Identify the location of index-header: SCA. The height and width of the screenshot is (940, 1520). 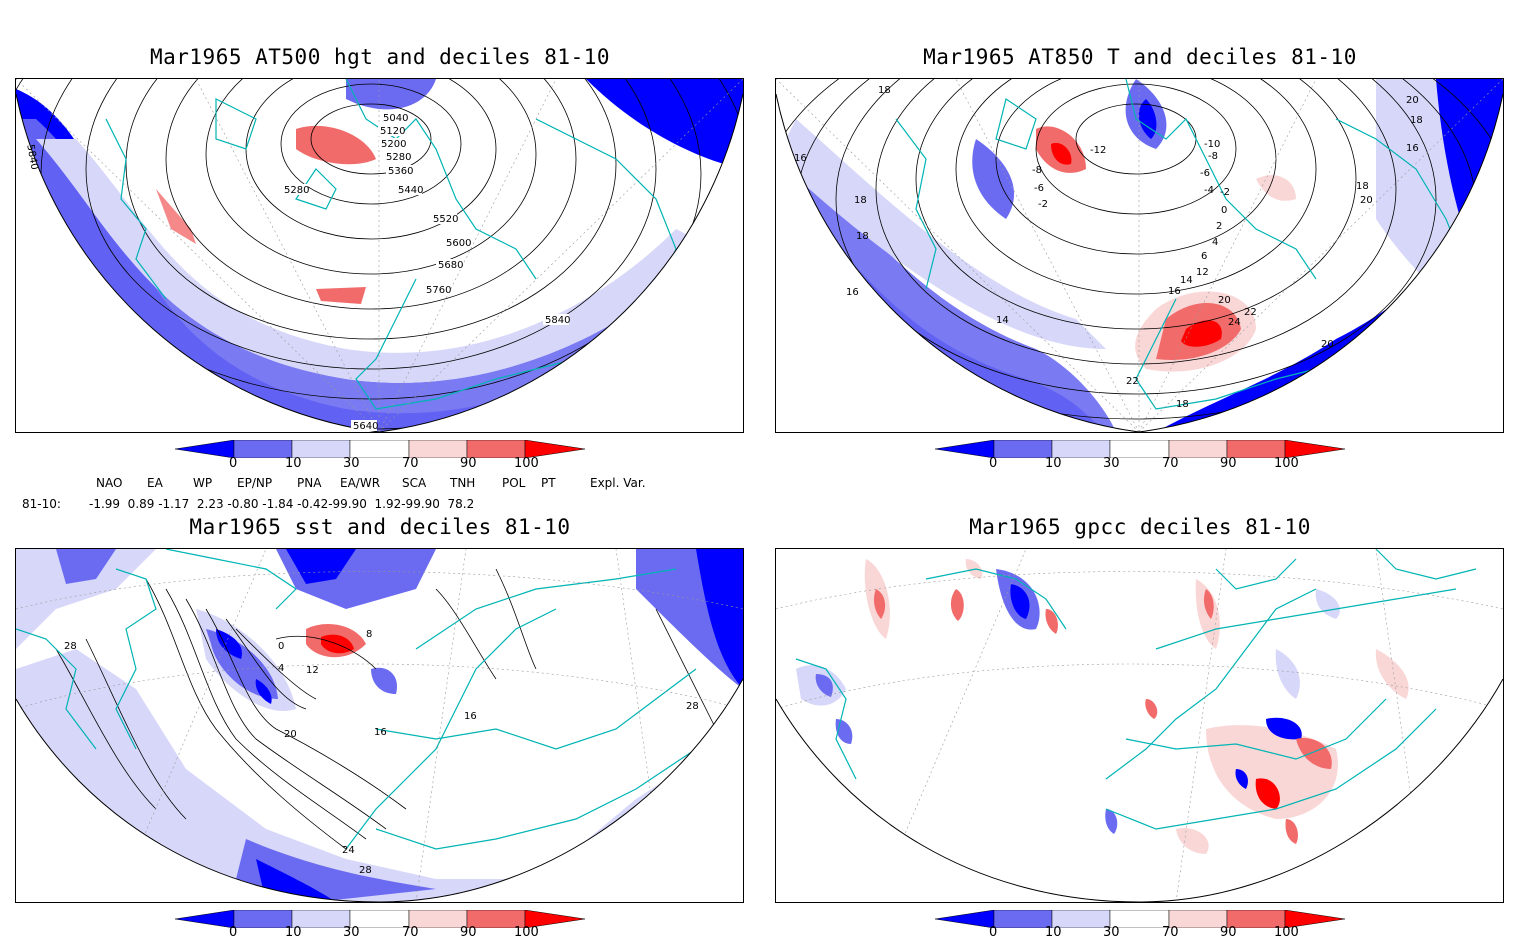
(414, 483).